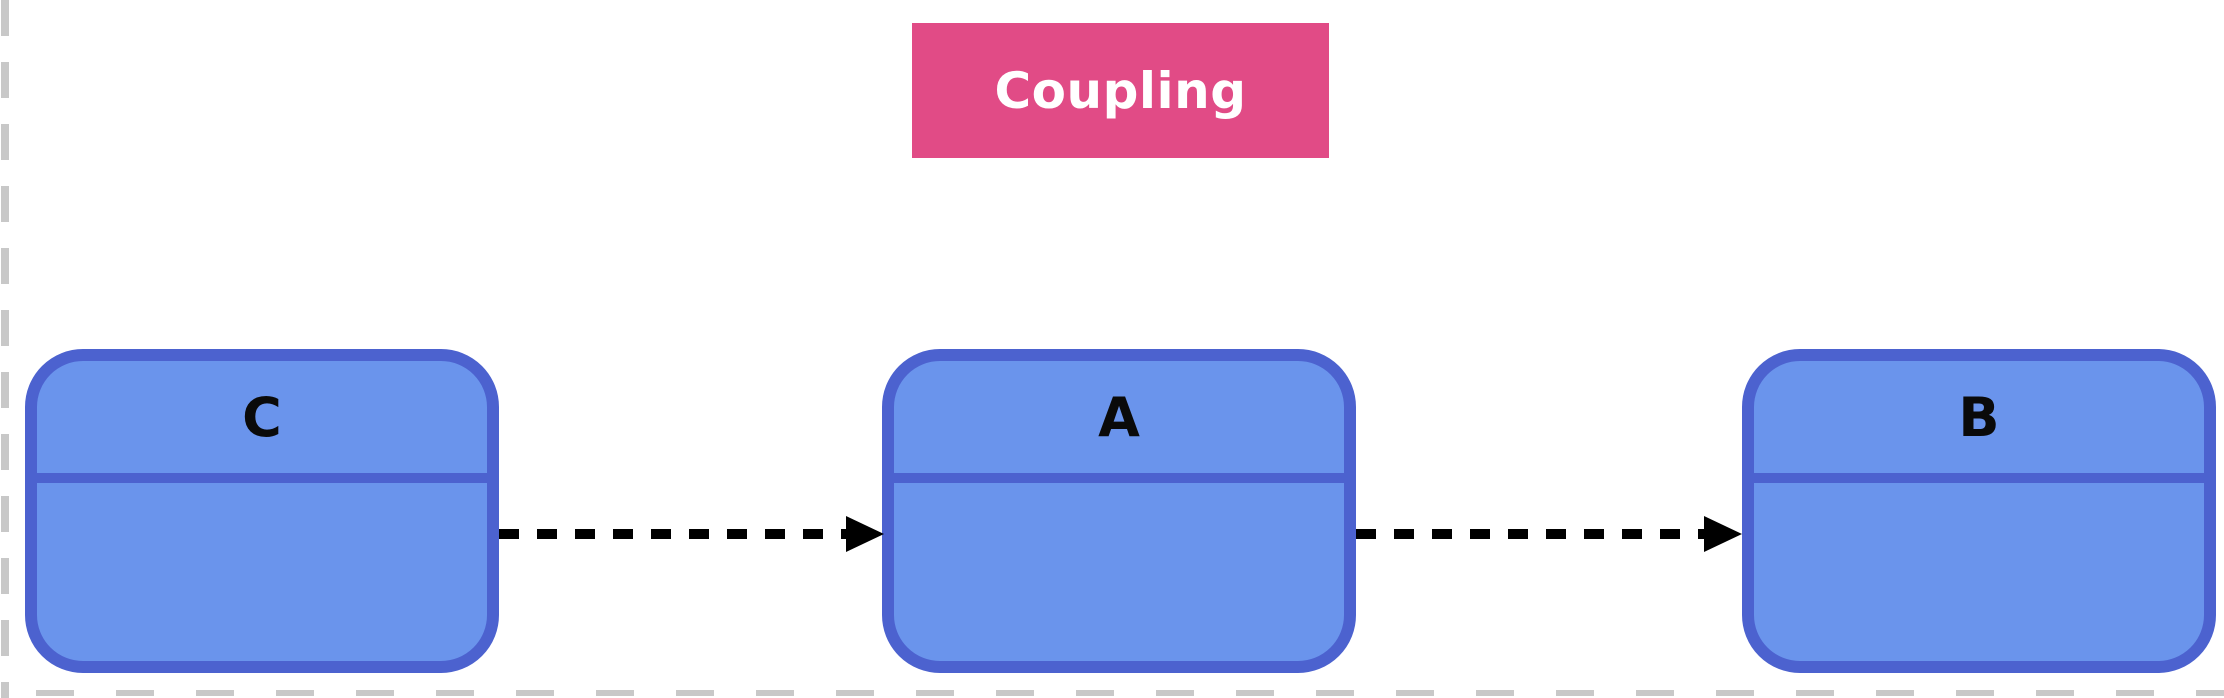 The image size is (2224, 698). I want to click on class-node-a: A, so click(1119, 511).